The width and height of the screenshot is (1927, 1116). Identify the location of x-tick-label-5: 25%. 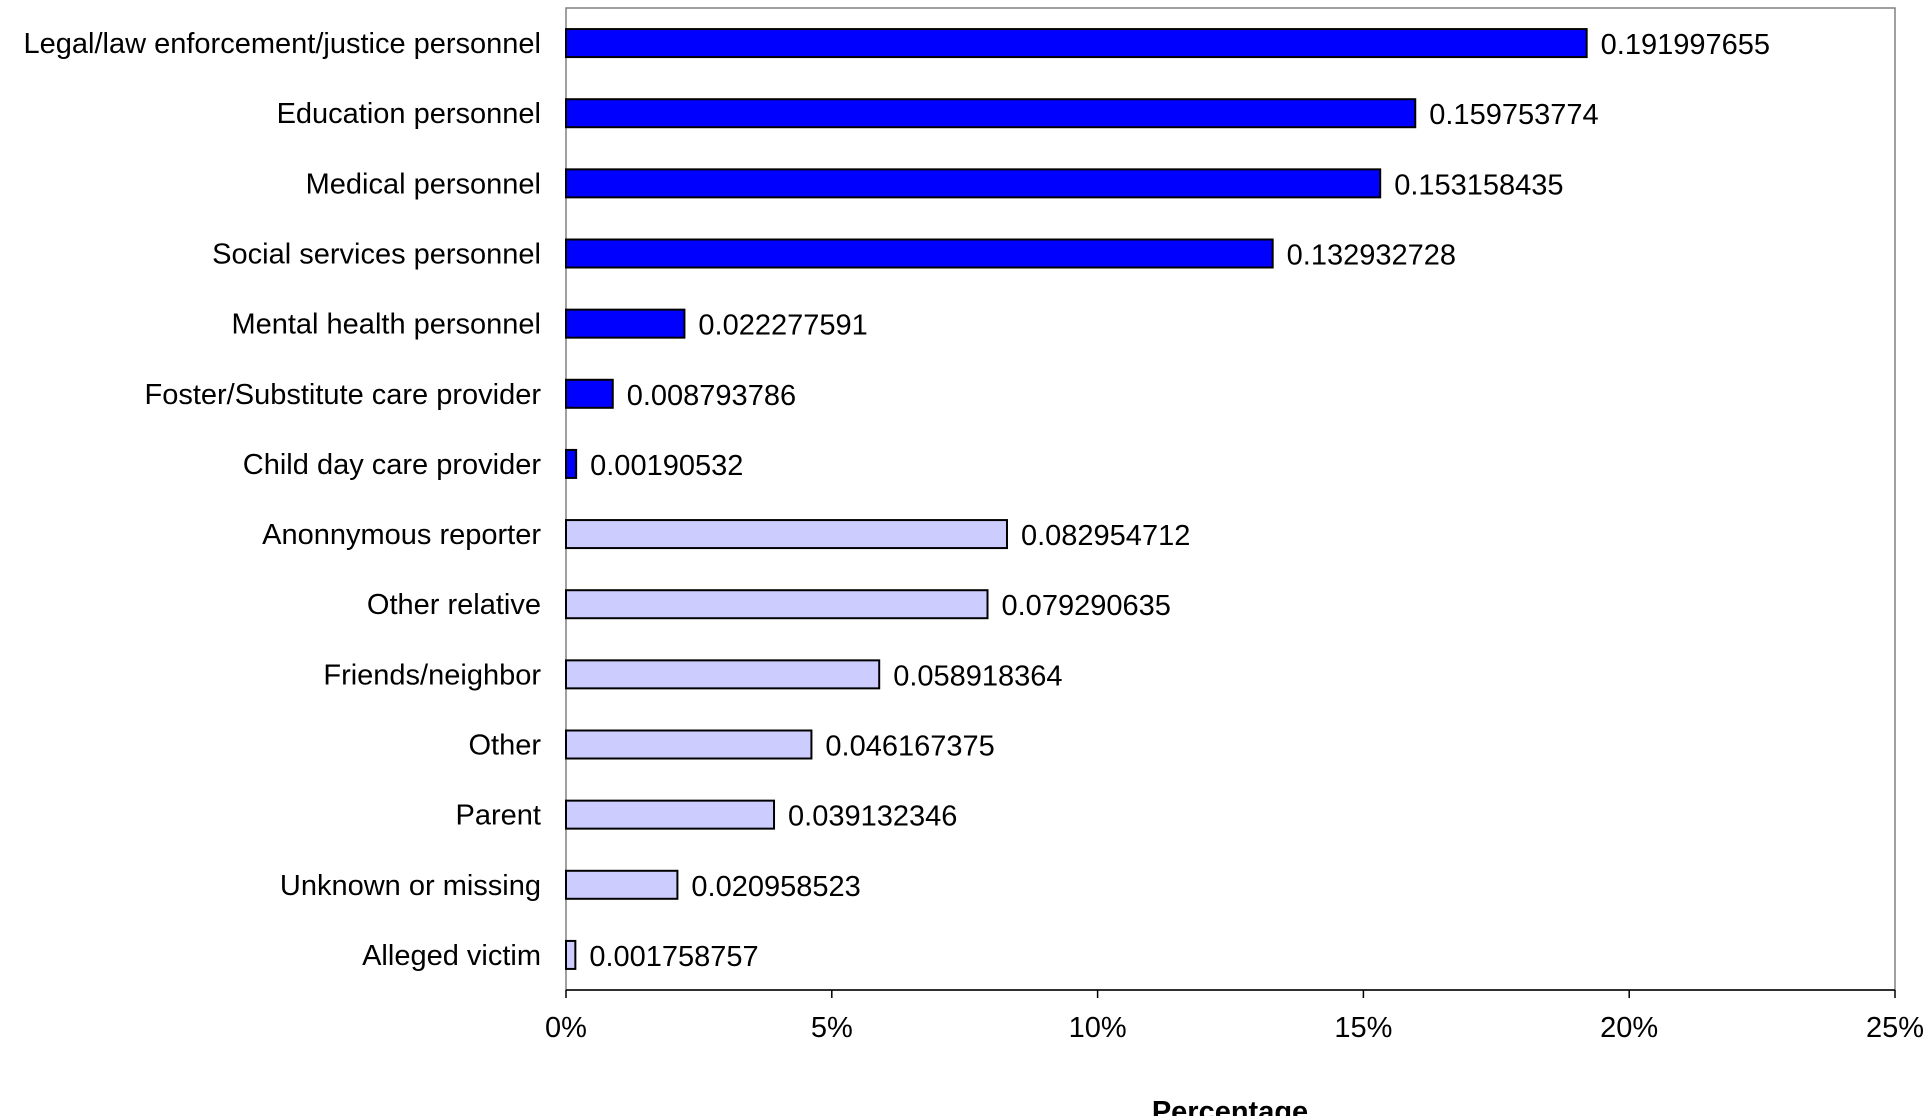
(1895, 1028).